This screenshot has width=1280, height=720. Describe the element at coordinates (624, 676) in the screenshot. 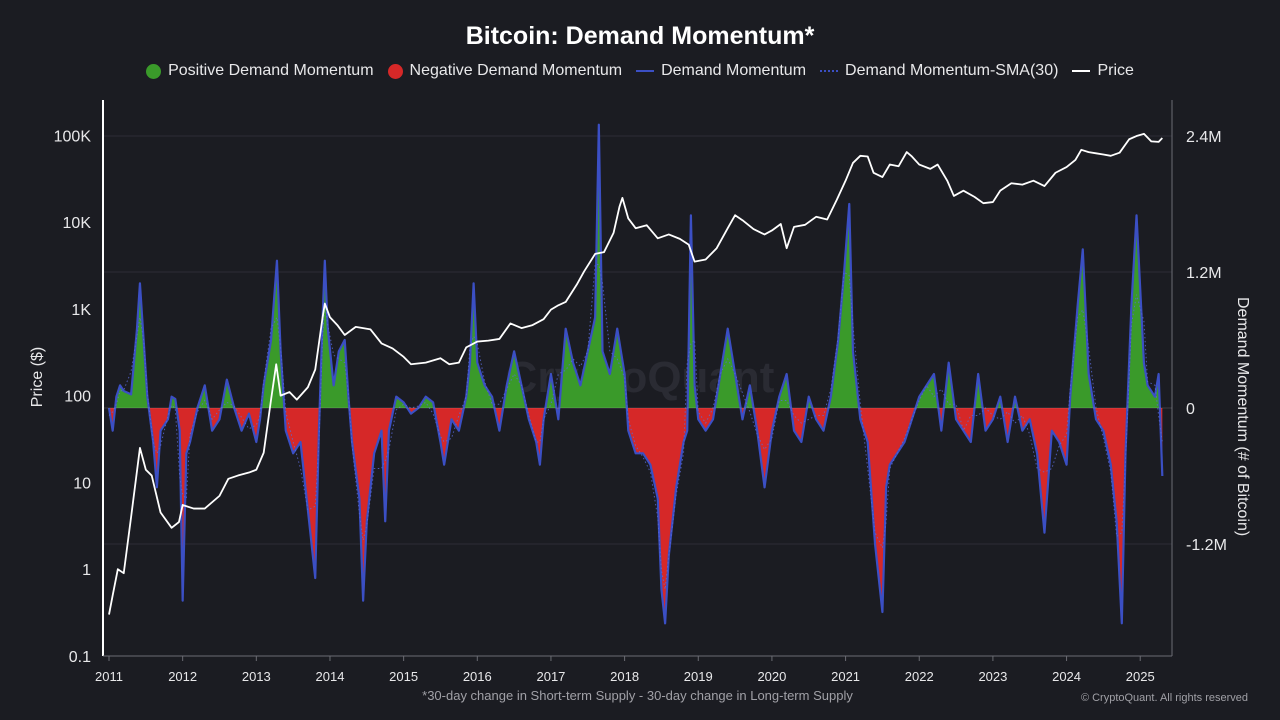

I see `x-tick-label: 2018` at that location.